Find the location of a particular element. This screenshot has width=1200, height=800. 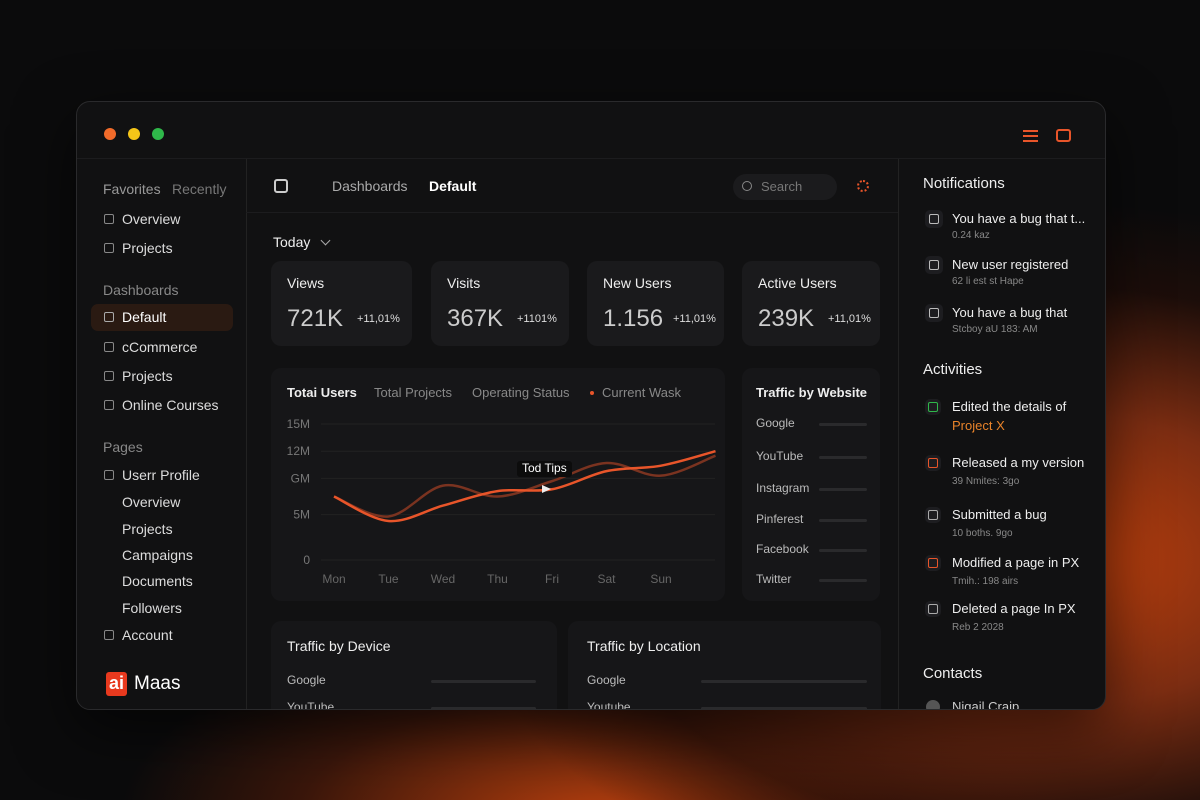

menu-icon is located at coordinates (1030, 136).